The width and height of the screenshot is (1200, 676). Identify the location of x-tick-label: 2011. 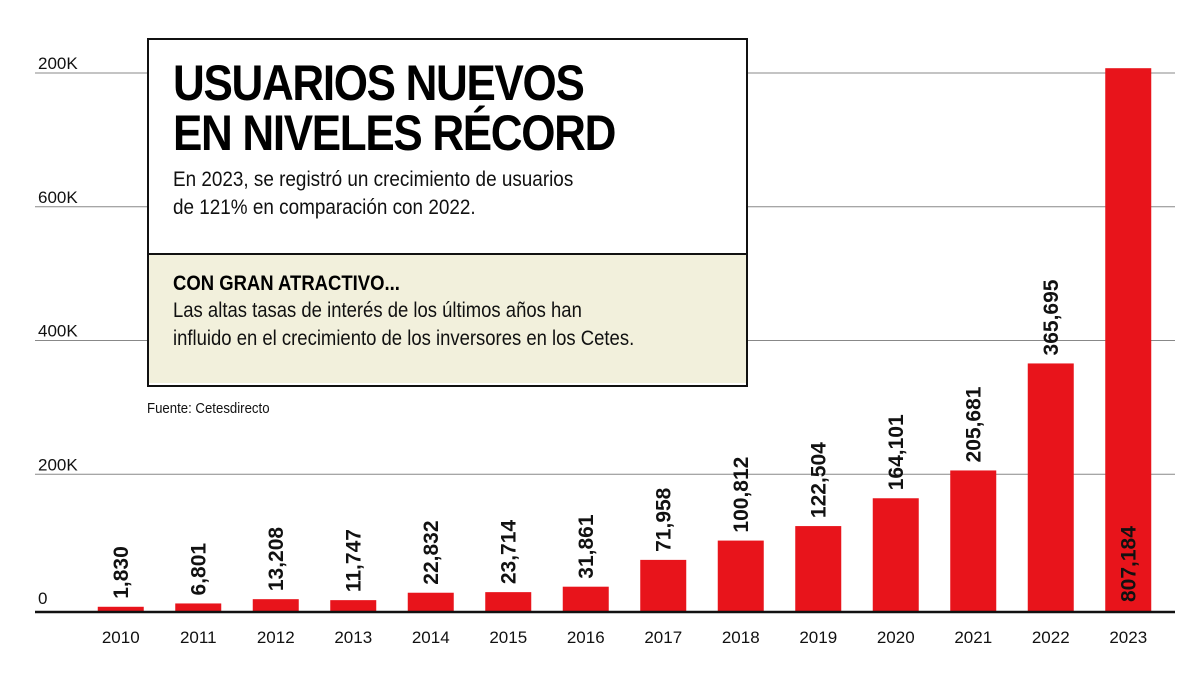
(198, 637).